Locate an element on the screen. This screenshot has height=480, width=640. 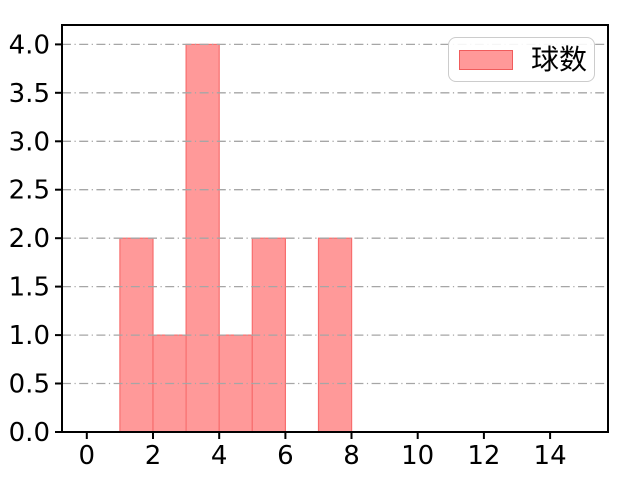
y-tick-label-3.5: 3.5 is located at coordinates (29, 94).